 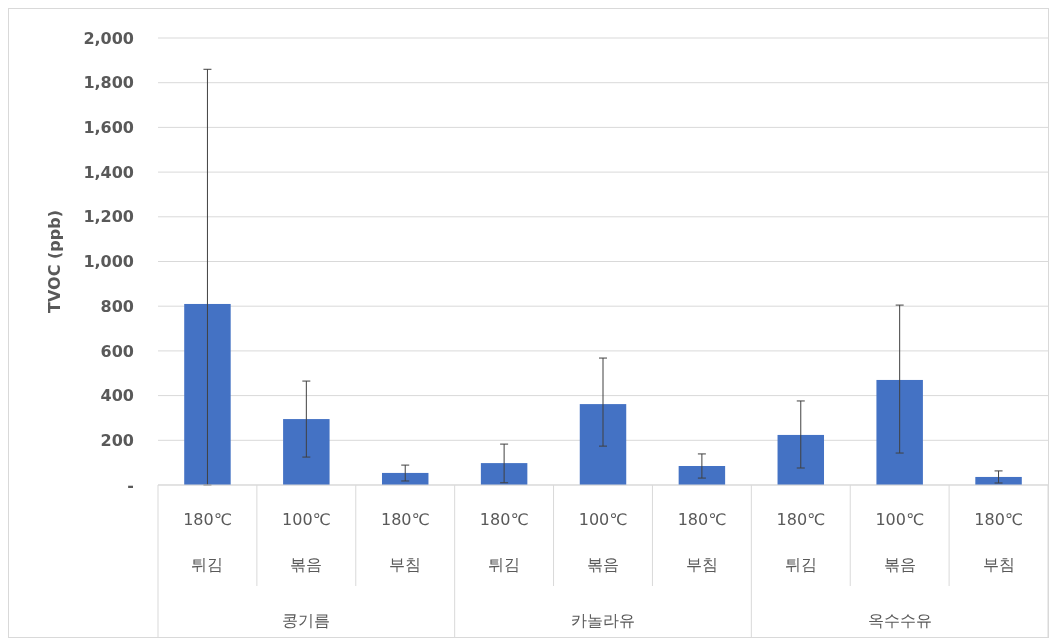 What do you see at coordinates (117, 396) in the screenshot?
I see `y-tick-label: 400` at bounding box center [117, 396].